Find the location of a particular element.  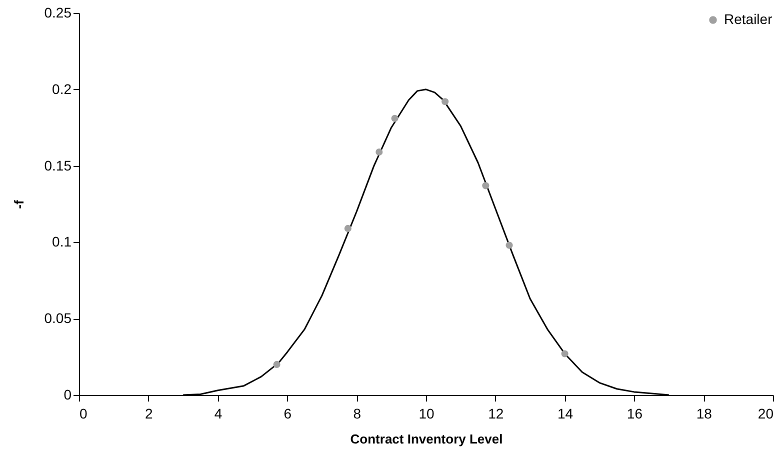

x-tick-label: 2 is located at coordinates (149, 414).